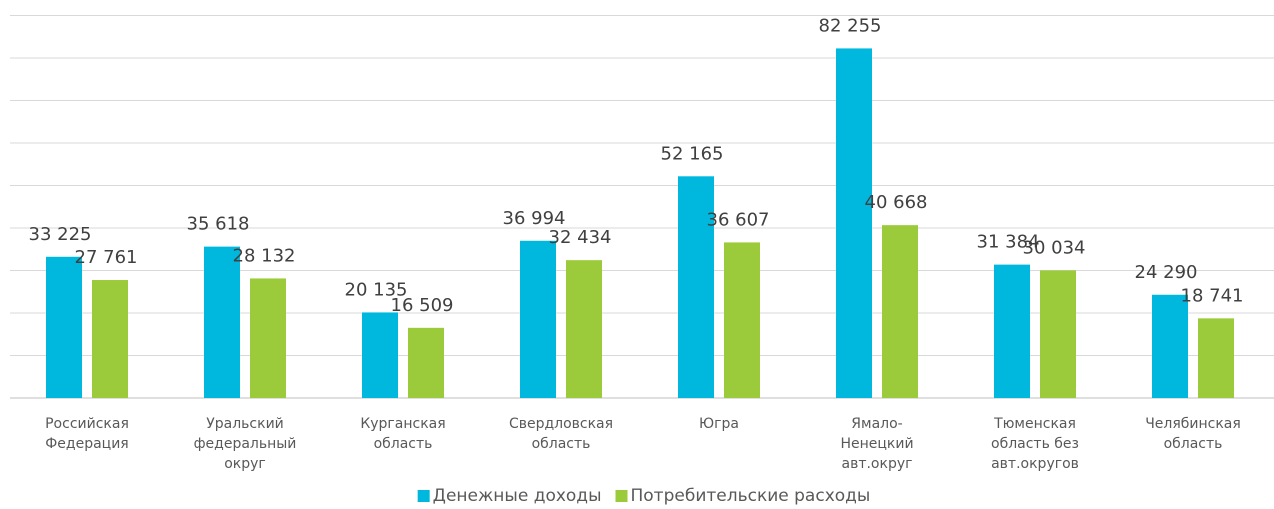  Describe the element at coordinates (896, 202) in the screenshot. I see `value-label: 40 668` at that location.